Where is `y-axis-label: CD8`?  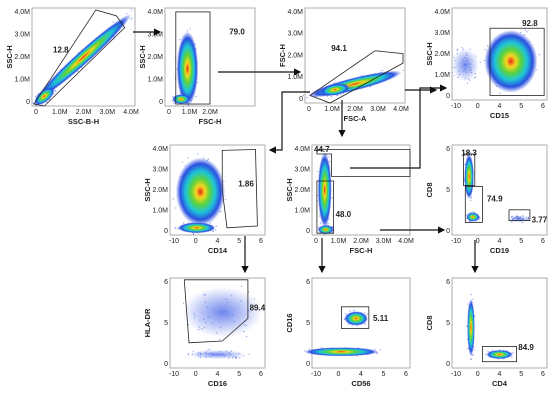
y-axis-label: CD8 is located at coordinates (429, 189).